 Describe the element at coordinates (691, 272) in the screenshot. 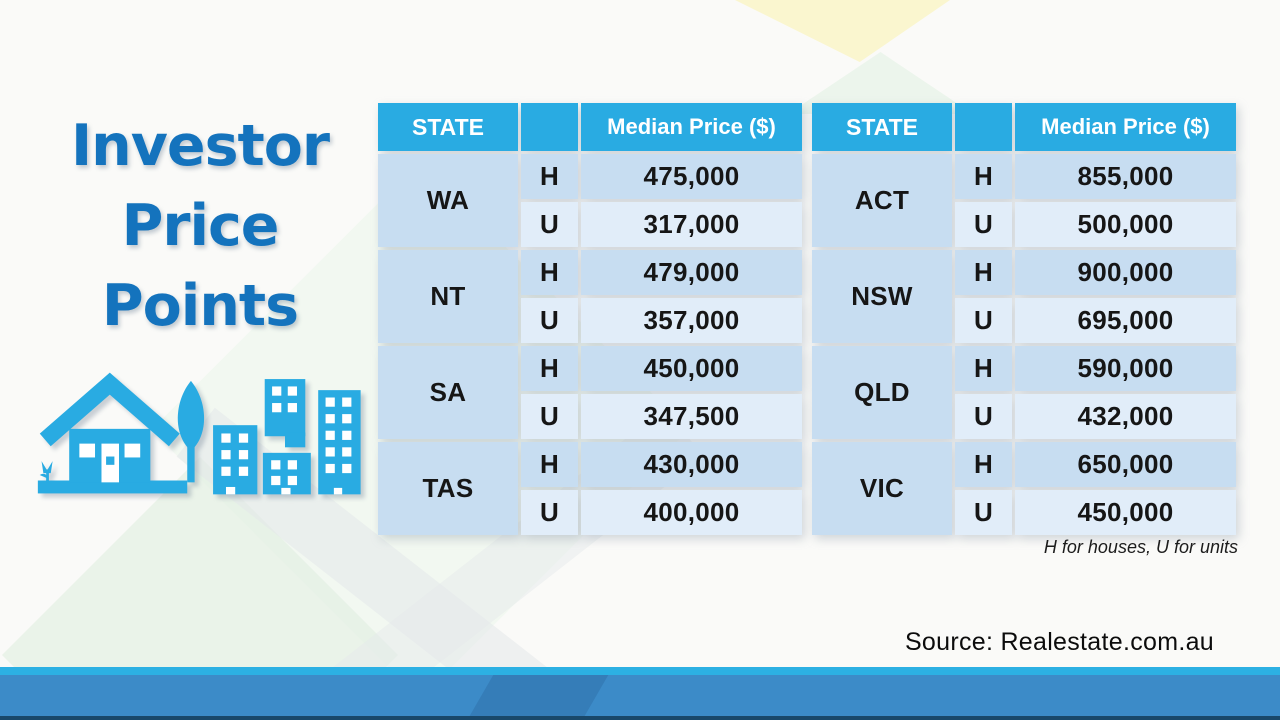

I see `median-price-cell: 479,000` at that location.